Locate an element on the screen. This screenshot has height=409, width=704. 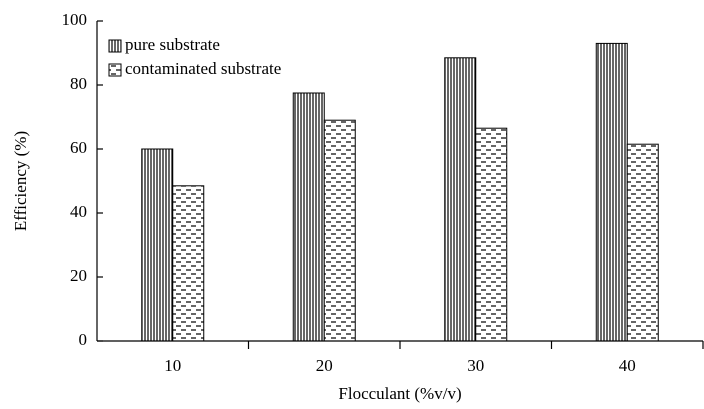
y-axis-label: Efficiency (%) is located at coordinates (20, 181).